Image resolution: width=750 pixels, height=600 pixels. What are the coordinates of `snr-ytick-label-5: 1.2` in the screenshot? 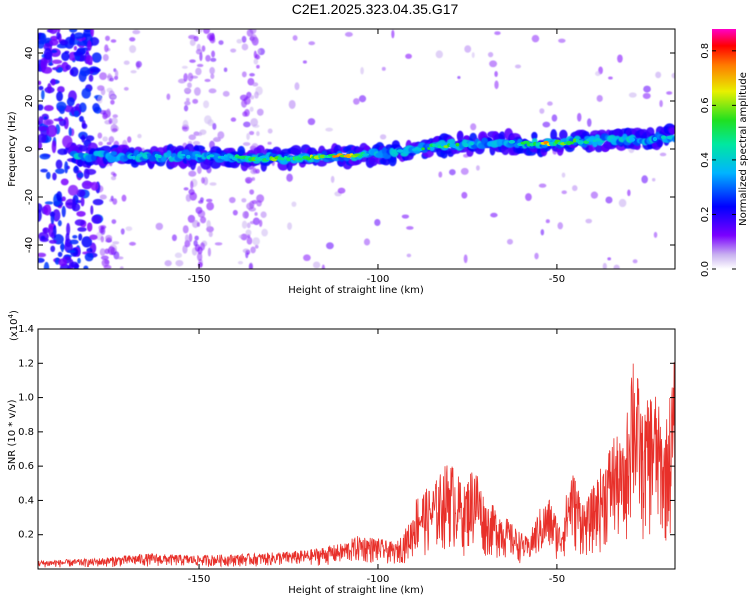 It's located at (26, 363).